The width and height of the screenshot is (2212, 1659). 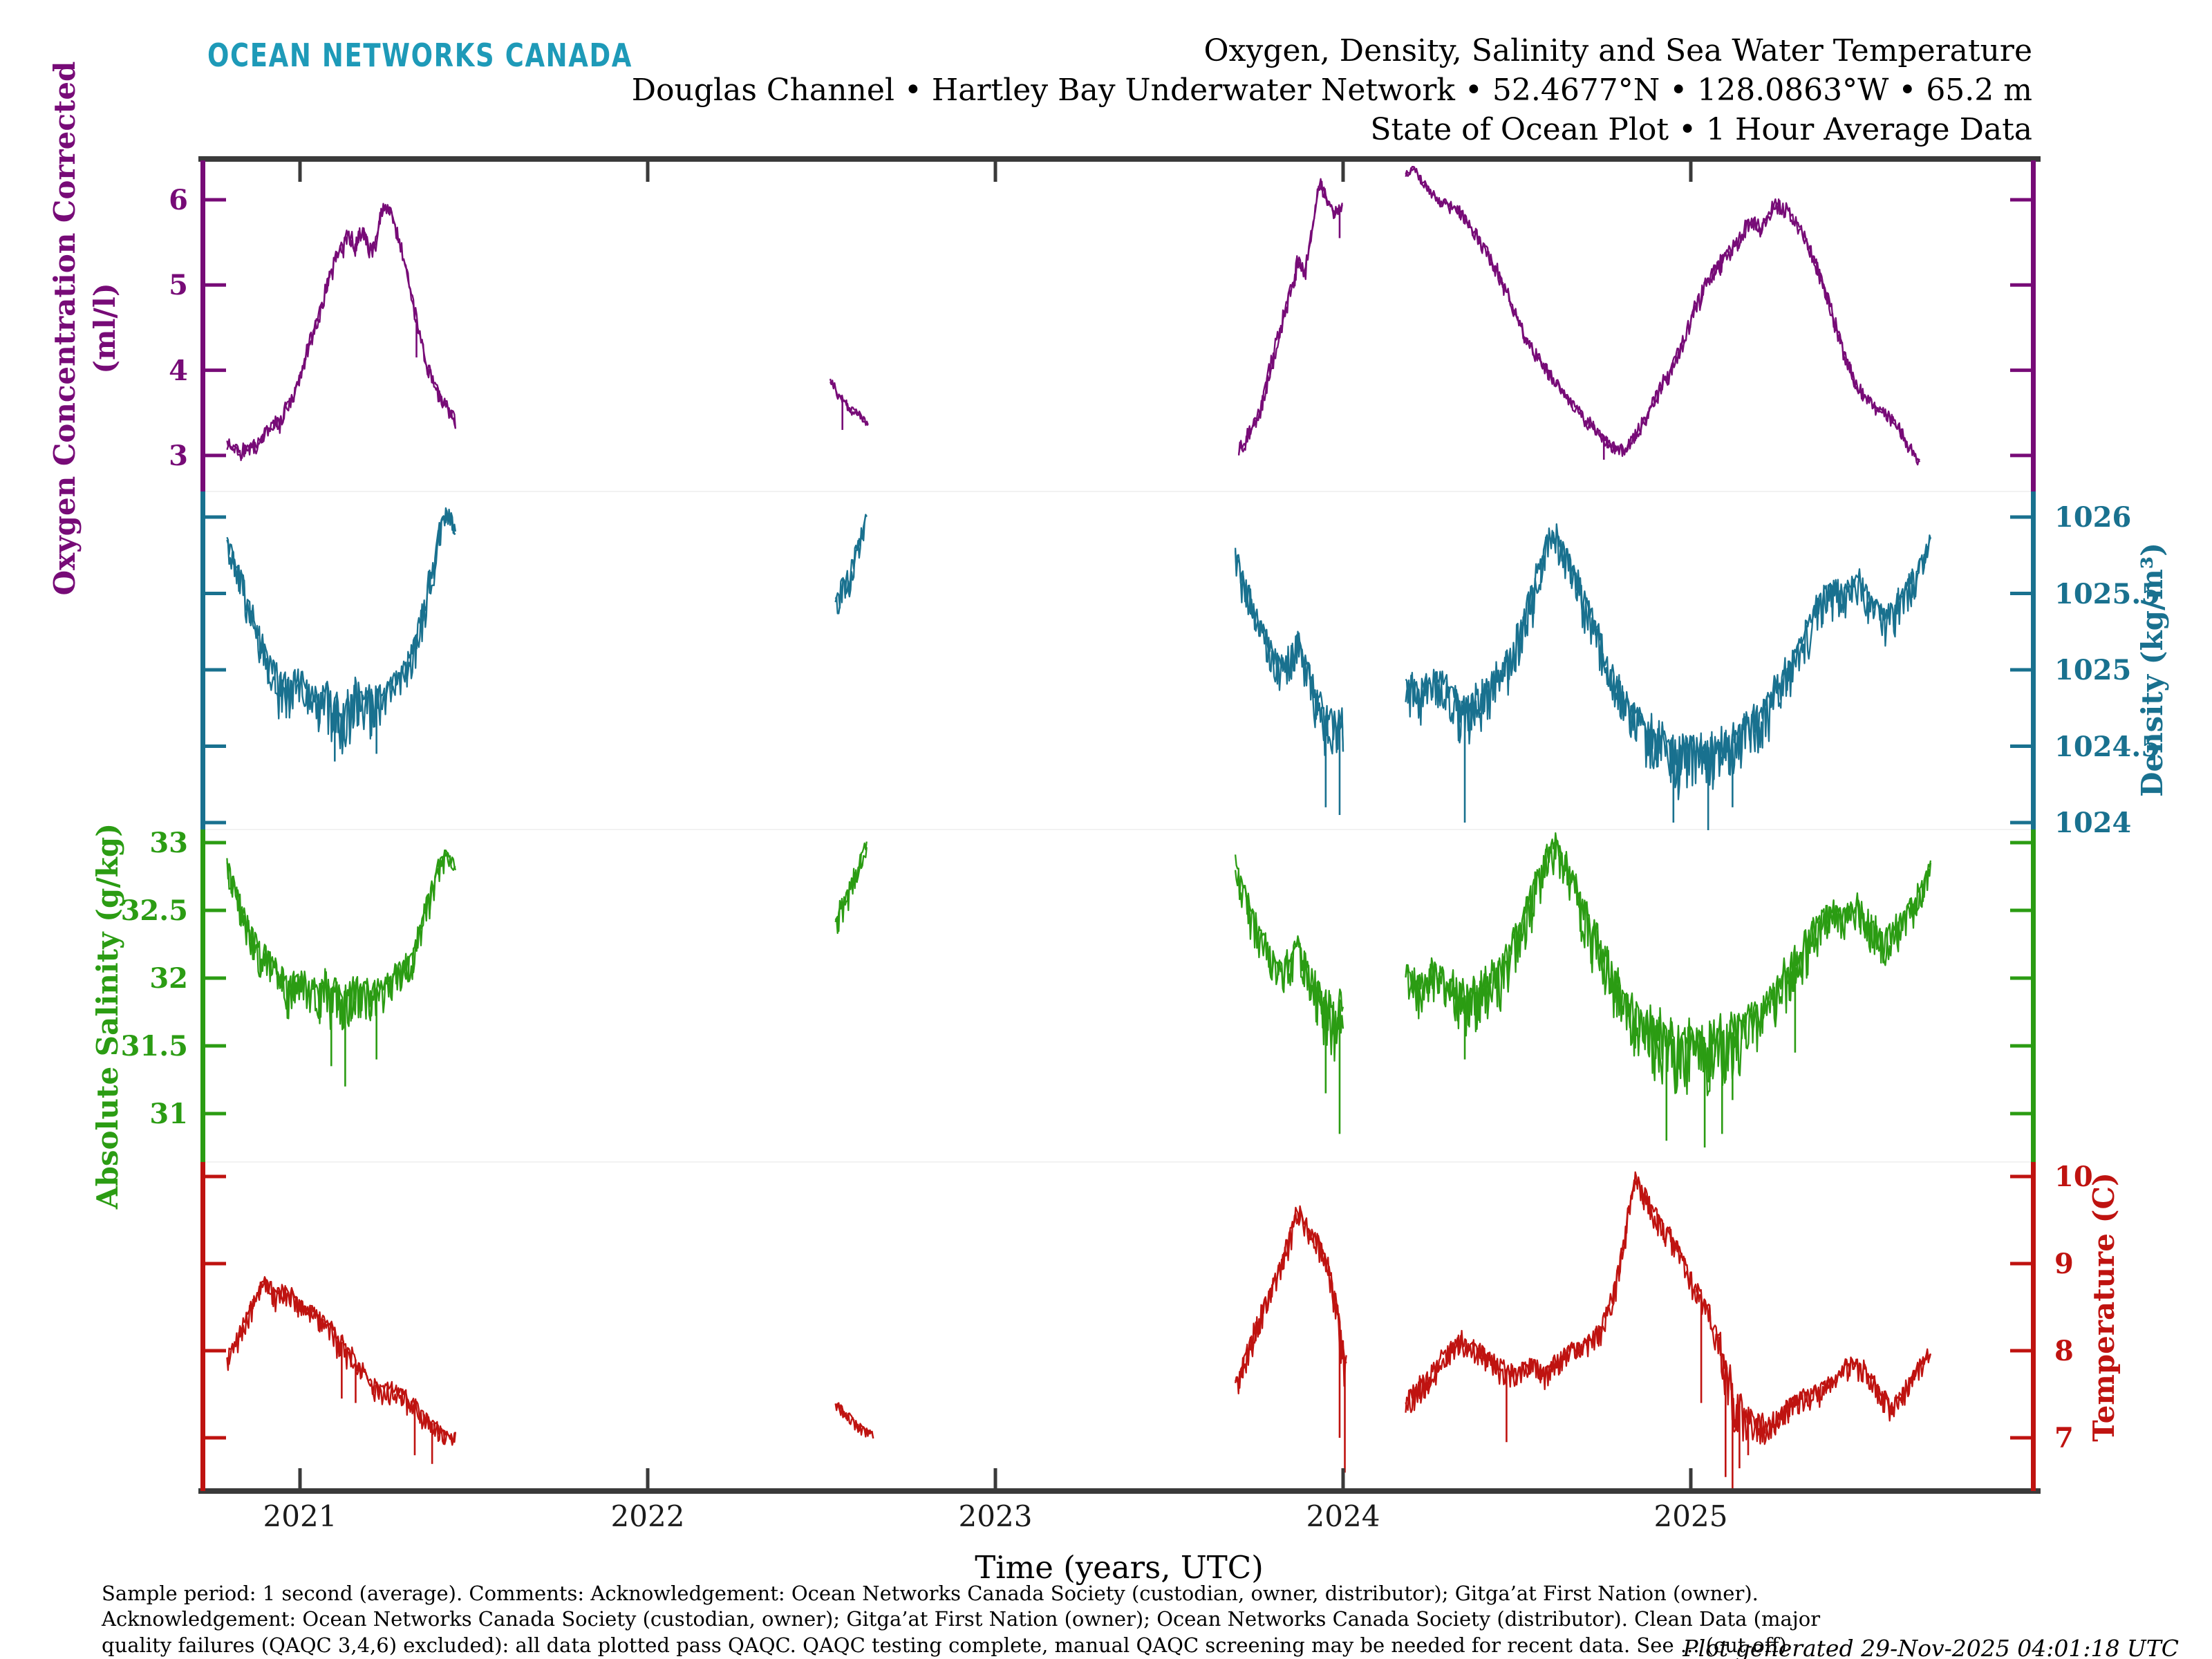 What do you see at coordinates (202, 1326) in the screenshot?
I see `left-spine-temperature` at bounding box center [202, 1326].